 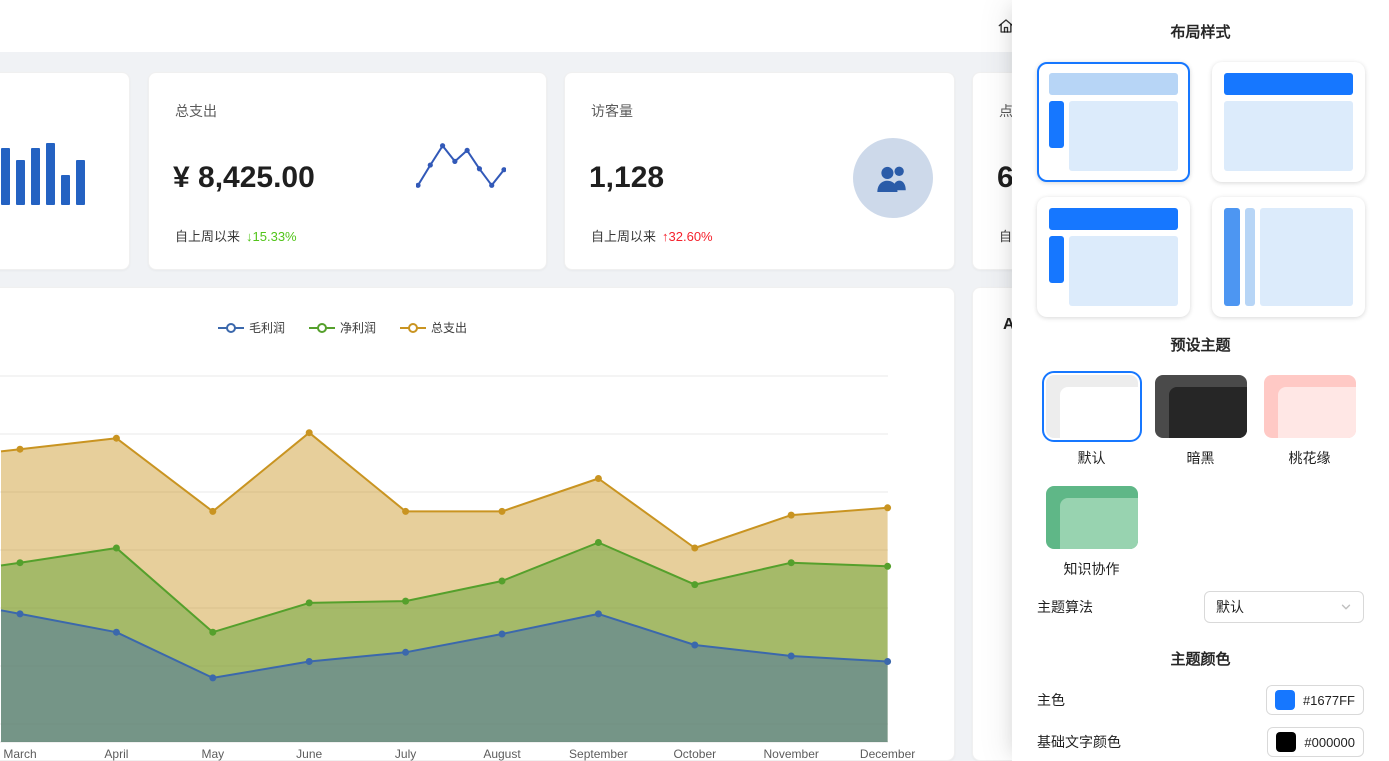 What do you see at coordinates (1065, 607) in the screenshot?
I see `algorithm-label: 主题算法` at bounding box center [1065, 607].